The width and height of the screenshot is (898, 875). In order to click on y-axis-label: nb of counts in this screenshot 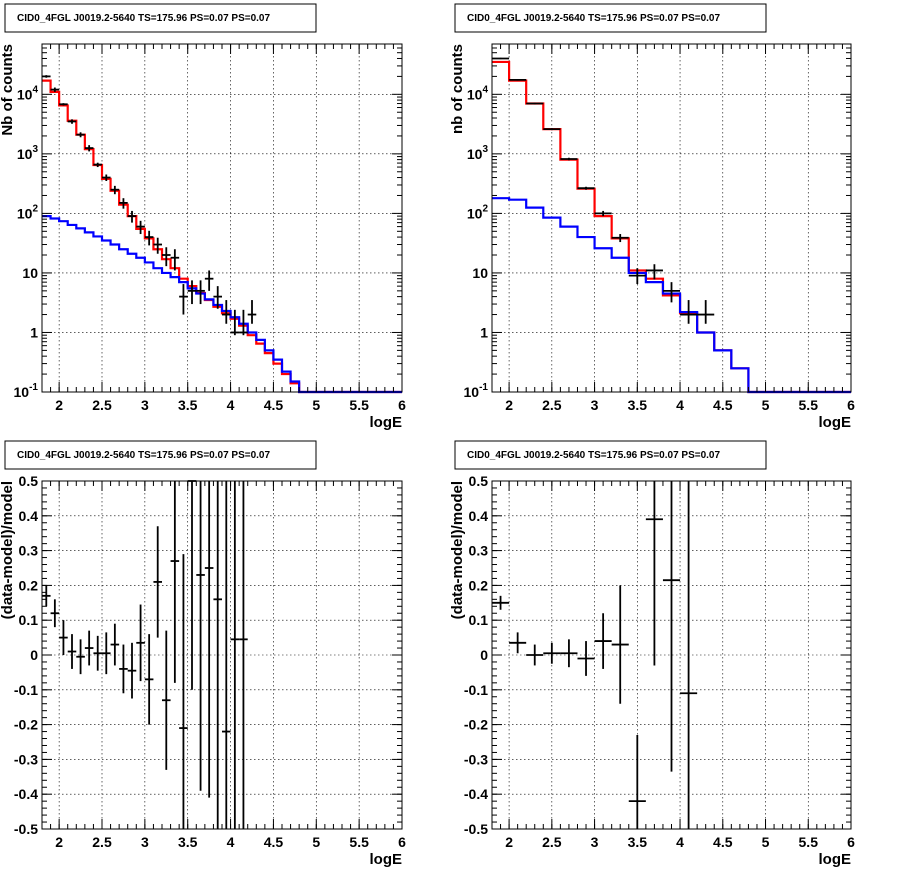, I will do `click(457, 89)`.